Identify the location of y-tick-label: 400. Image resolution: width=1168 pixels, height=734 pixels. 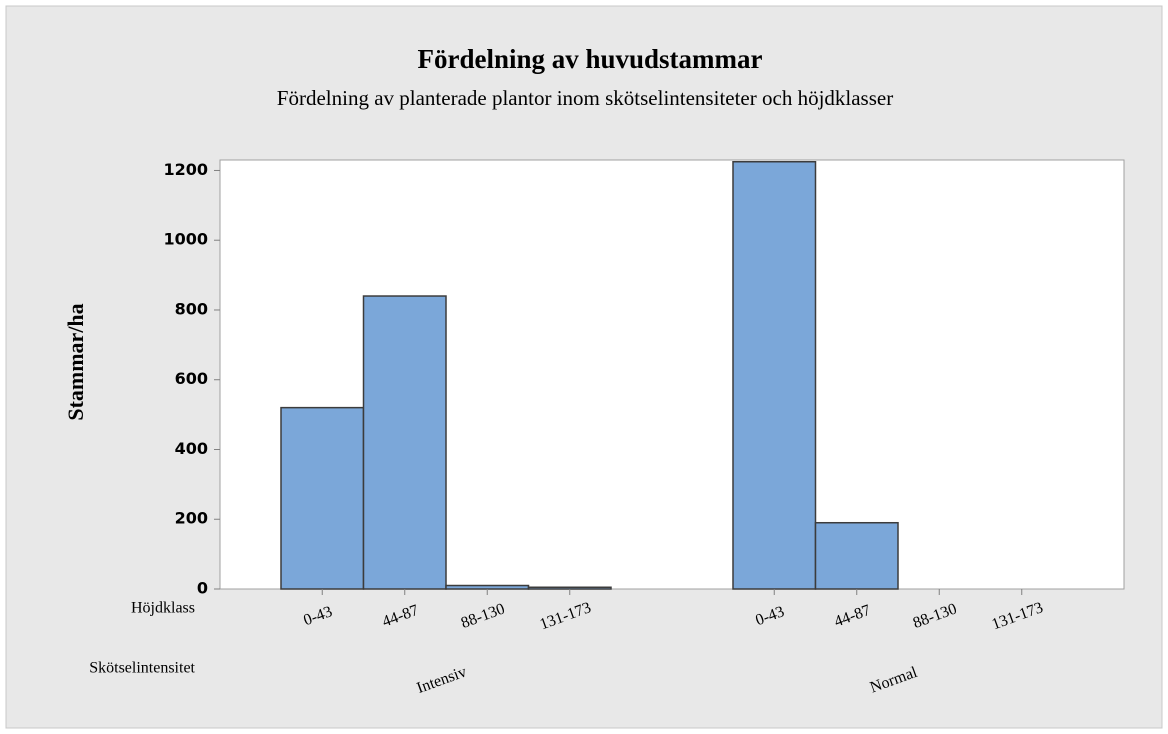
(191, 448).